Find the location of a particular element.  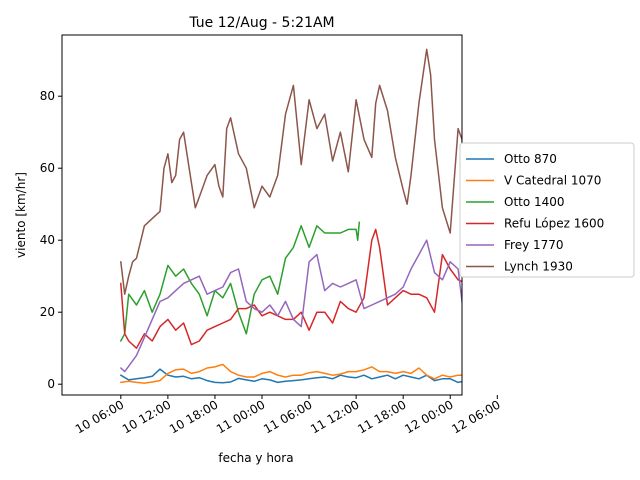

legend-label: Lynch 1930 is located at coordinates (538, 267).